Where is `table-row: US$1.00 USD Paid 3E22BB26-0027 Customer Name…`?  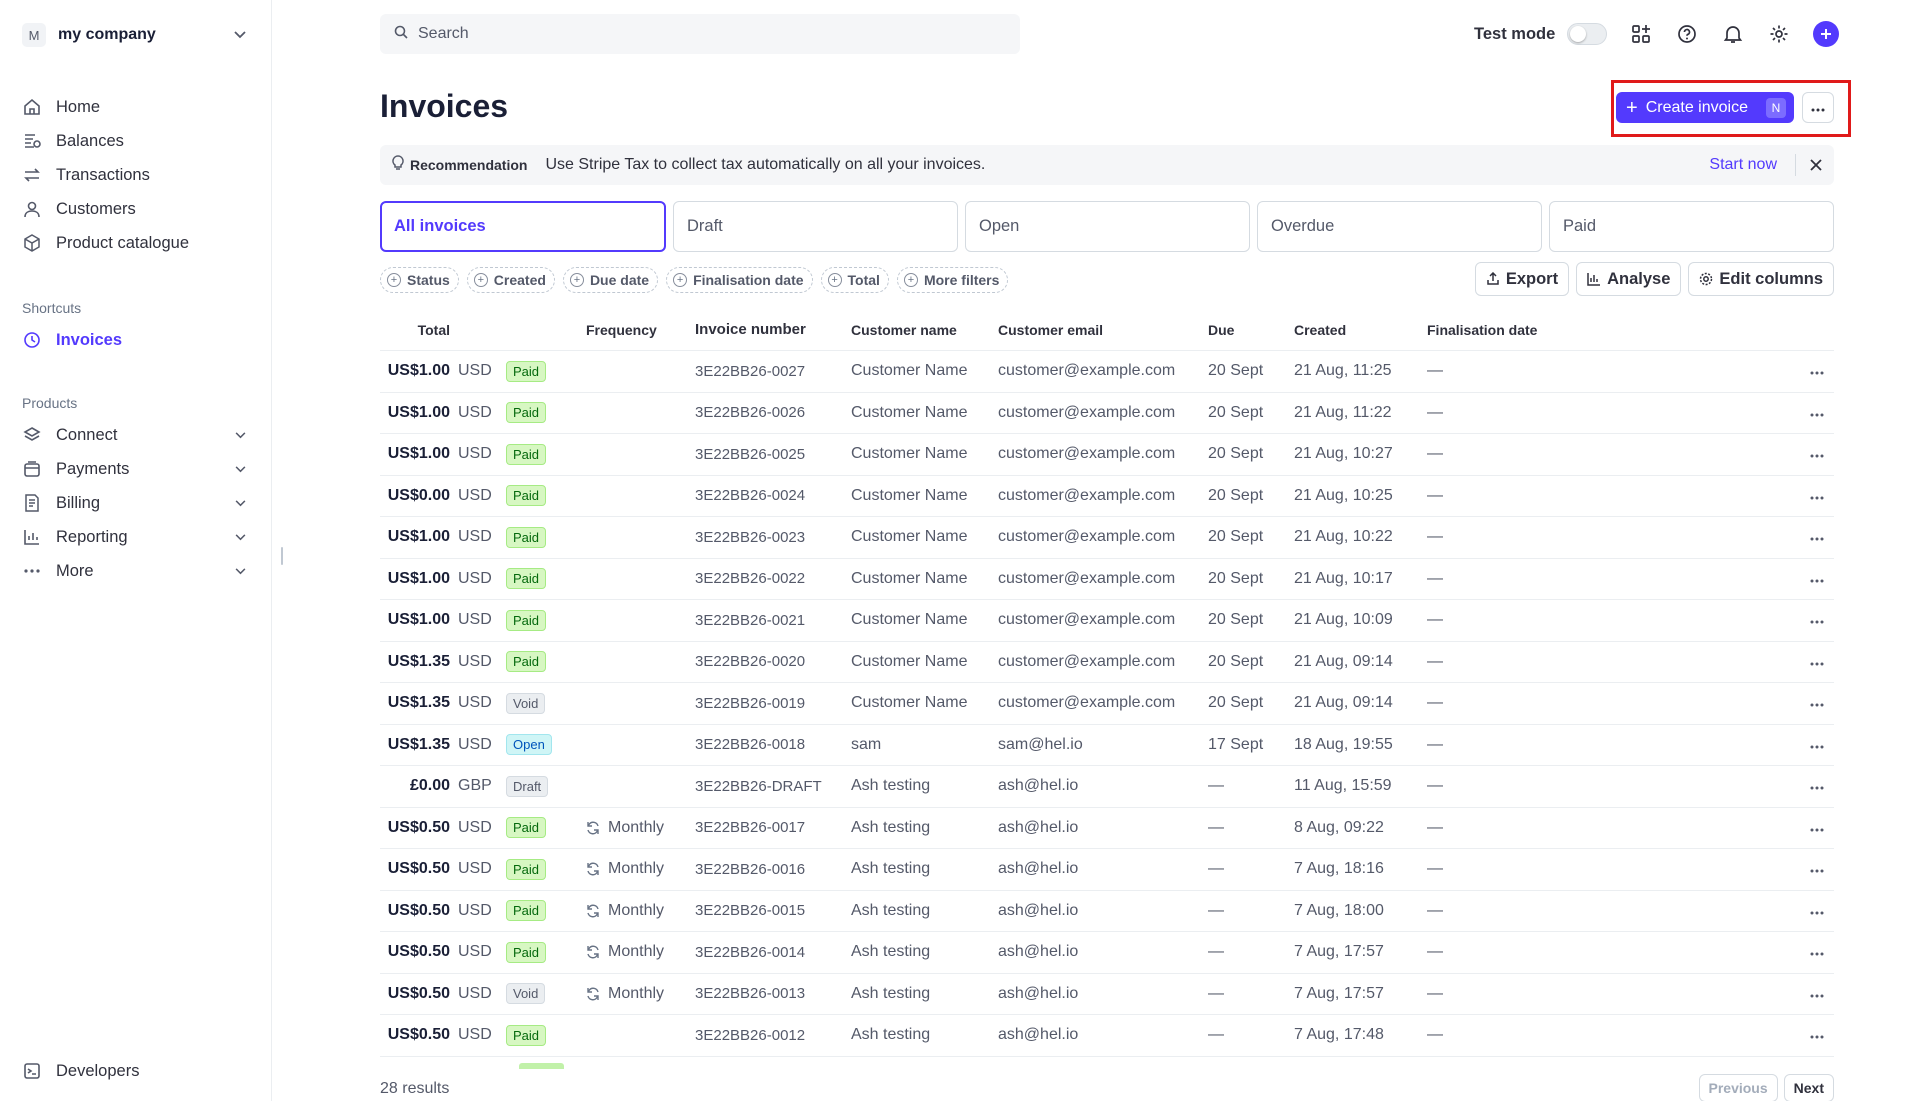
table-row: US$1.00 USD Paid 3E22BB26-0027 Customer Name… is located at coordinates (1107, 372).